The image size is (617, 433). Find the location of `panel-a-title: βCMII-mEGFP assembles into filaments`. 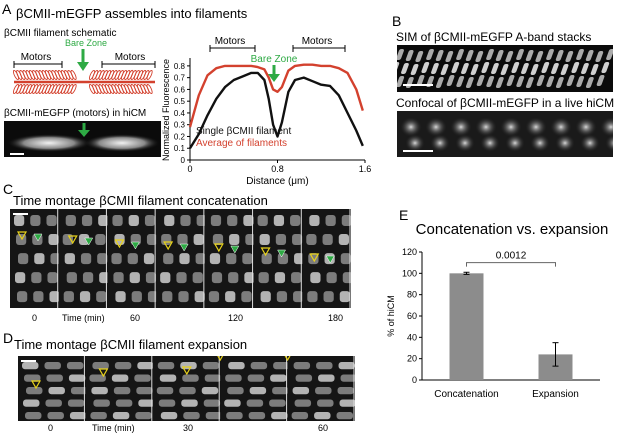

panel-a-title: βCMII-mEGFP assembles into filaments is located at coordinates (132, 13).